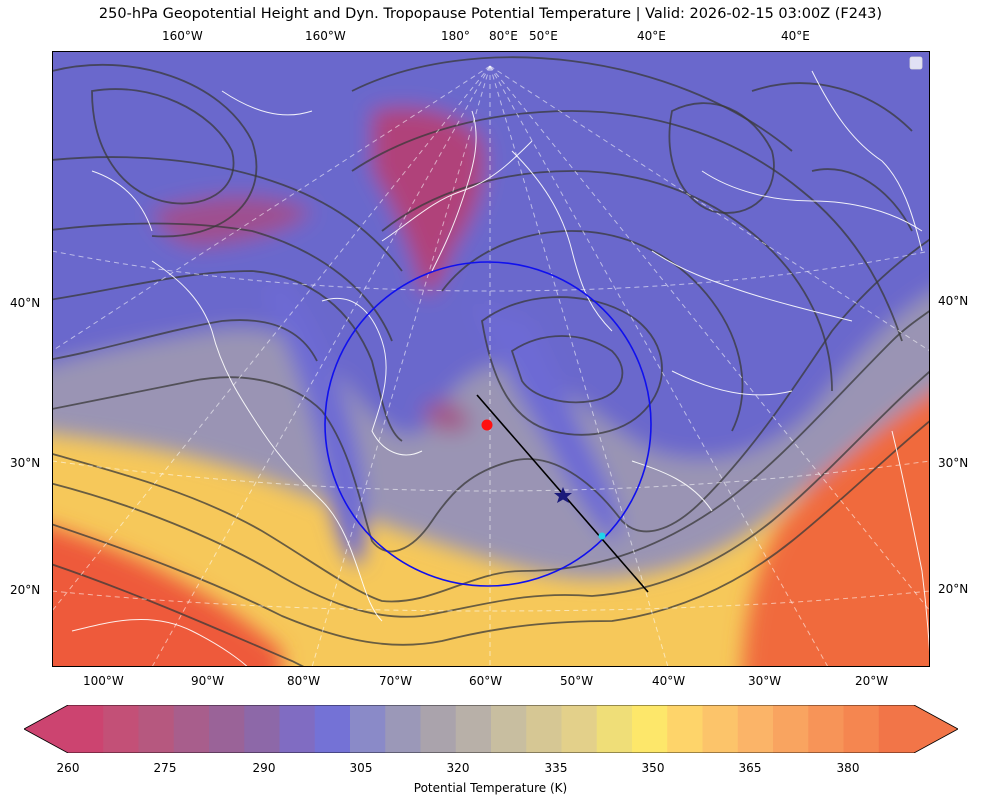  I want to click on right-lat-label: 40°N, so click(953, 301).